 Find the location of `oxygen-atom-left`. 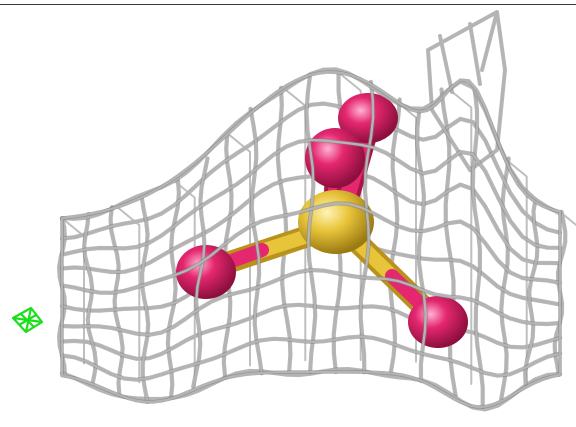

oxygen-atom-left is located at coordinates (206, 272).